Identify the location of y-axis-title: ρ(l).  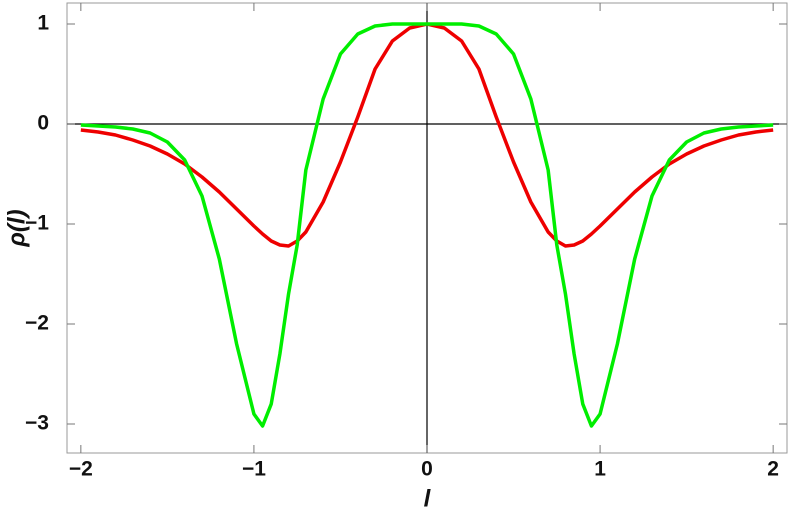
(16, 228).